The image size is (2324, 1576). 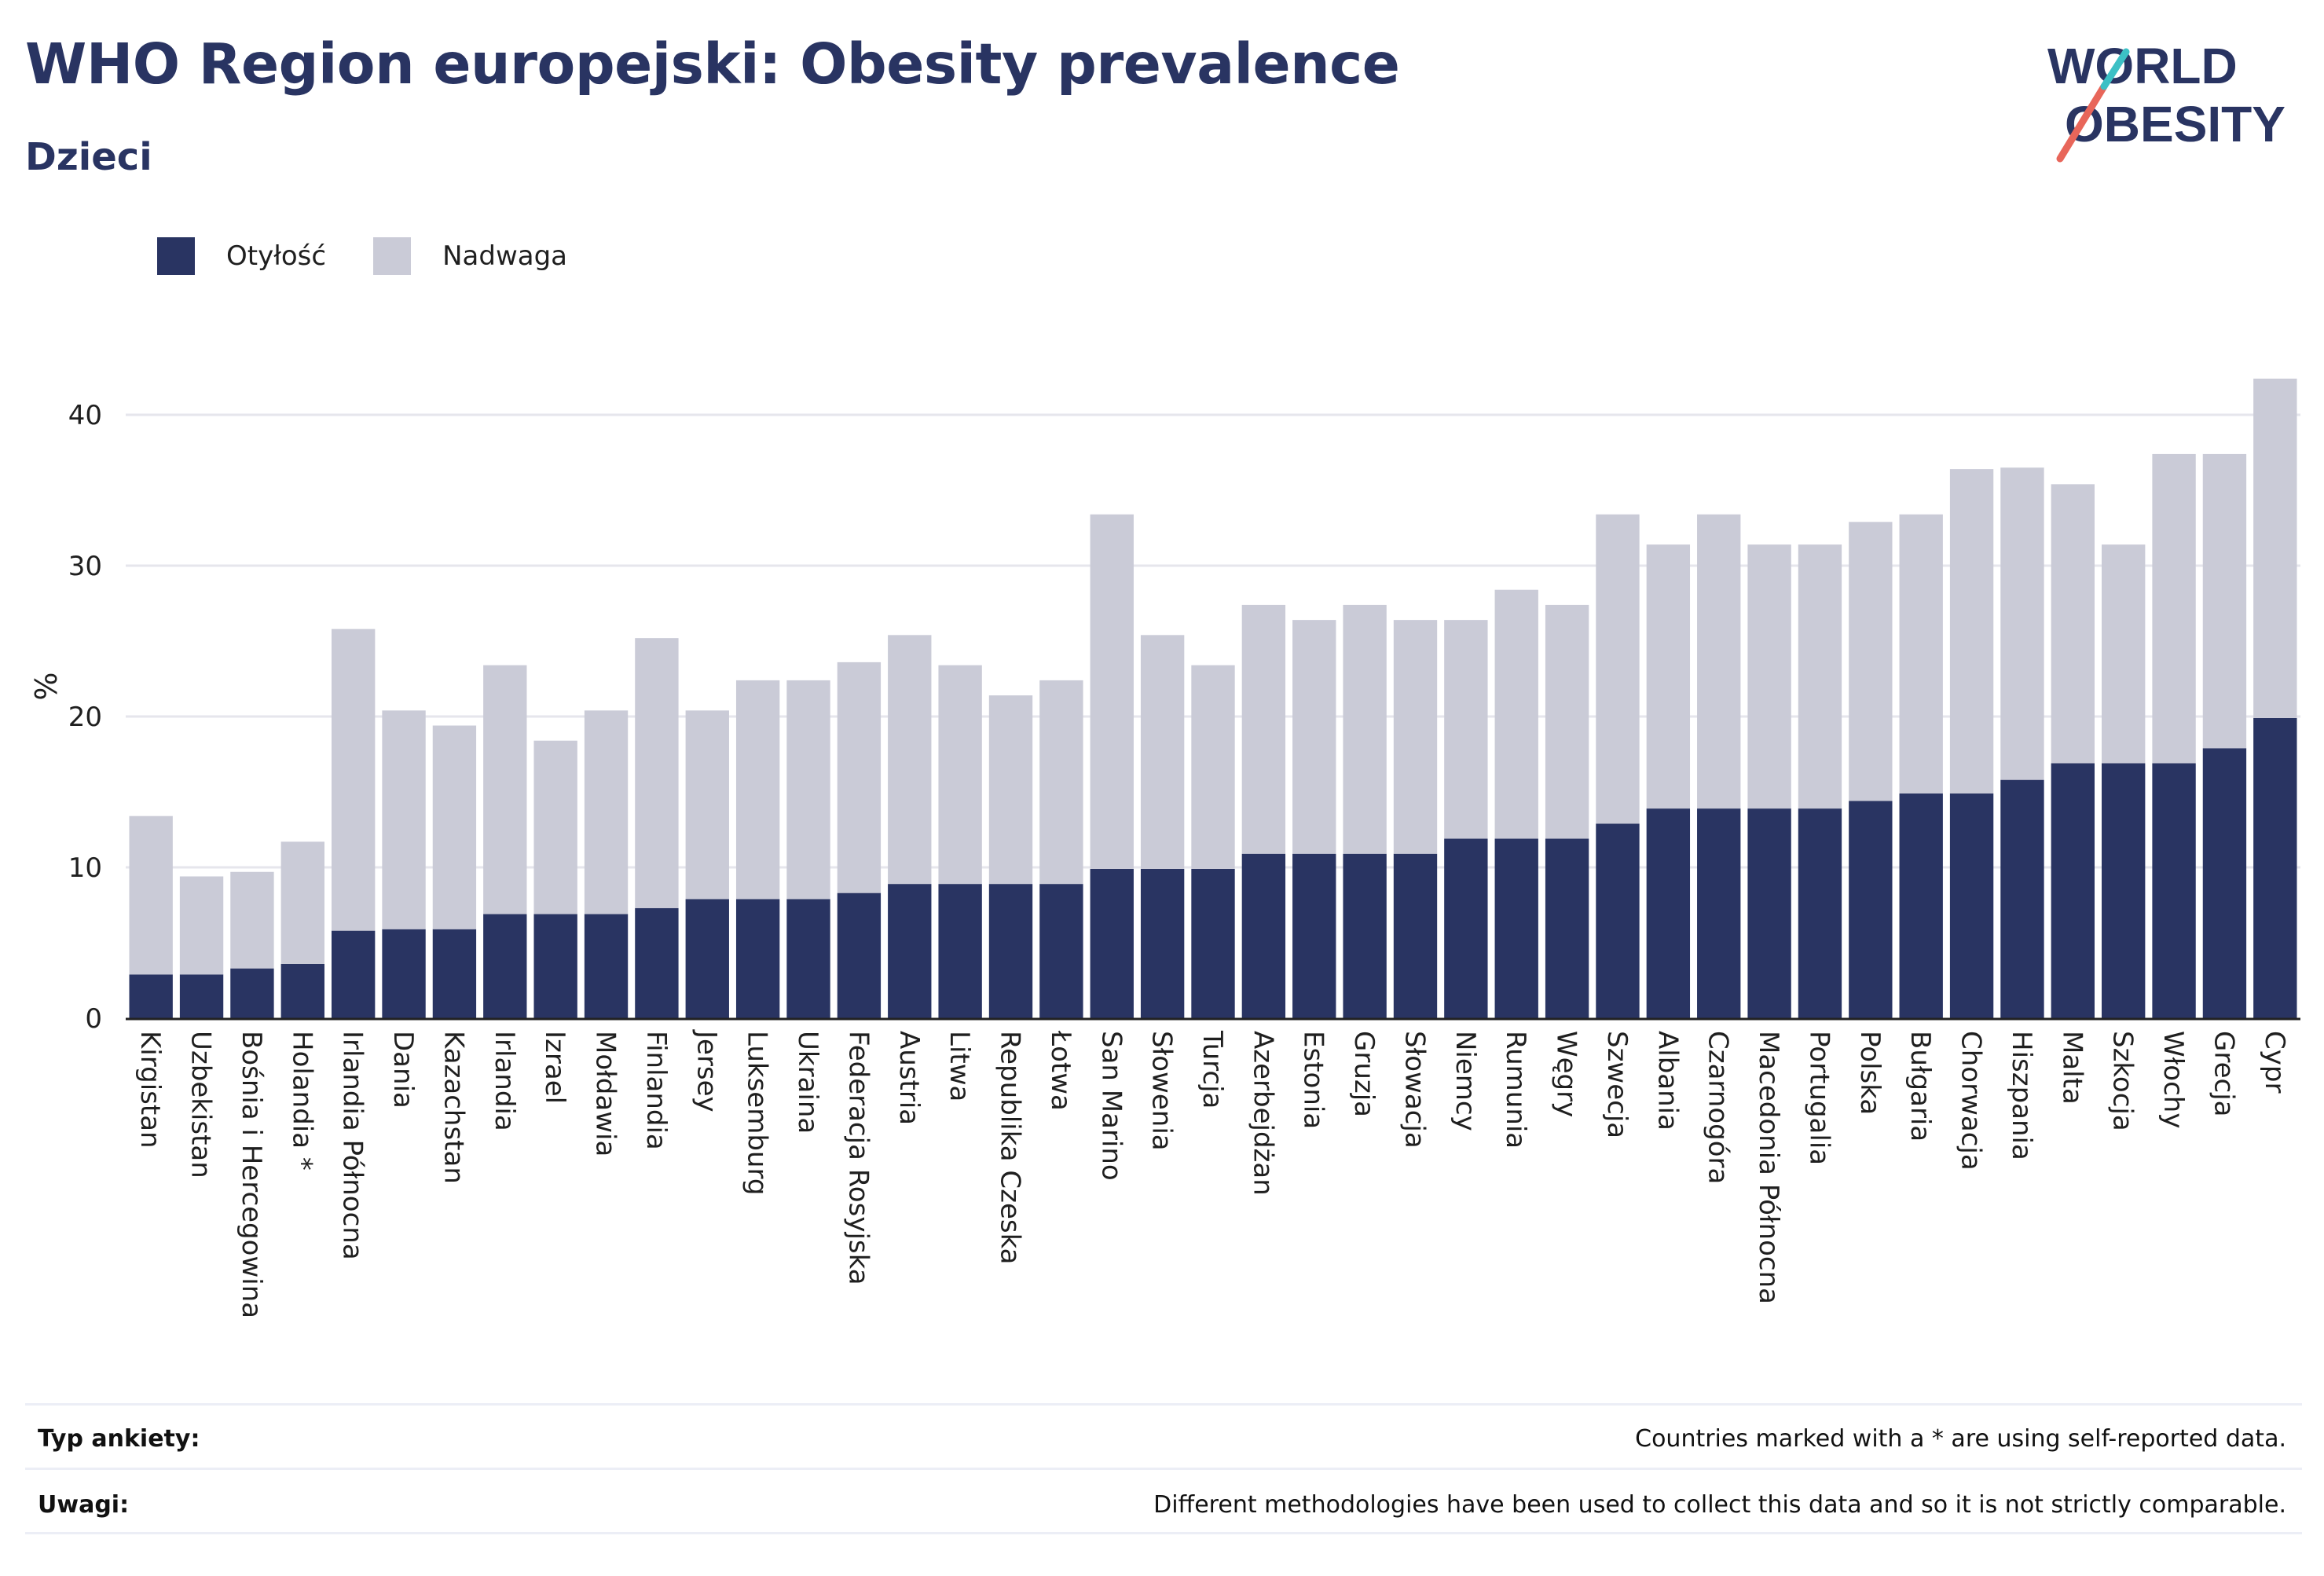 What do you see at coordinates (1515, 1090) in the screenshot?
I see `x-tick-label: Rumunia` at bounding box center [1515, 1090].